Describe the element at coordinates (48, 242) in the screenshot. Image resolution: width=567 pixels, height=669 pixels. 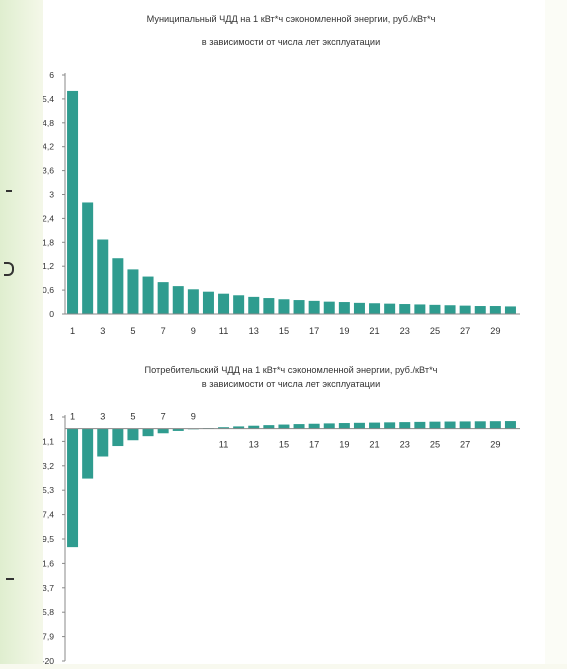
I see `y-tick-label: 1,8` at that location.